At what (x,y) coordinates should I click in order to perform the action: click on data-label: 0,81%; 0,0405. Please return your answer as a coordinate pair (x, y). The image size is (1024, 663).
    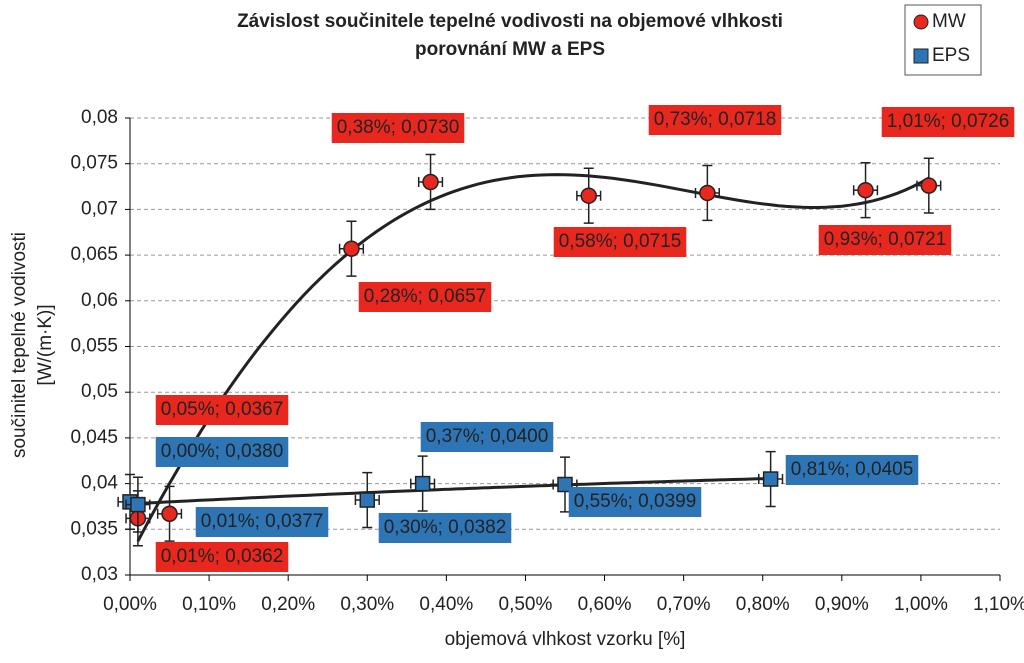
    Looking at the image, I should click on (852, 469).